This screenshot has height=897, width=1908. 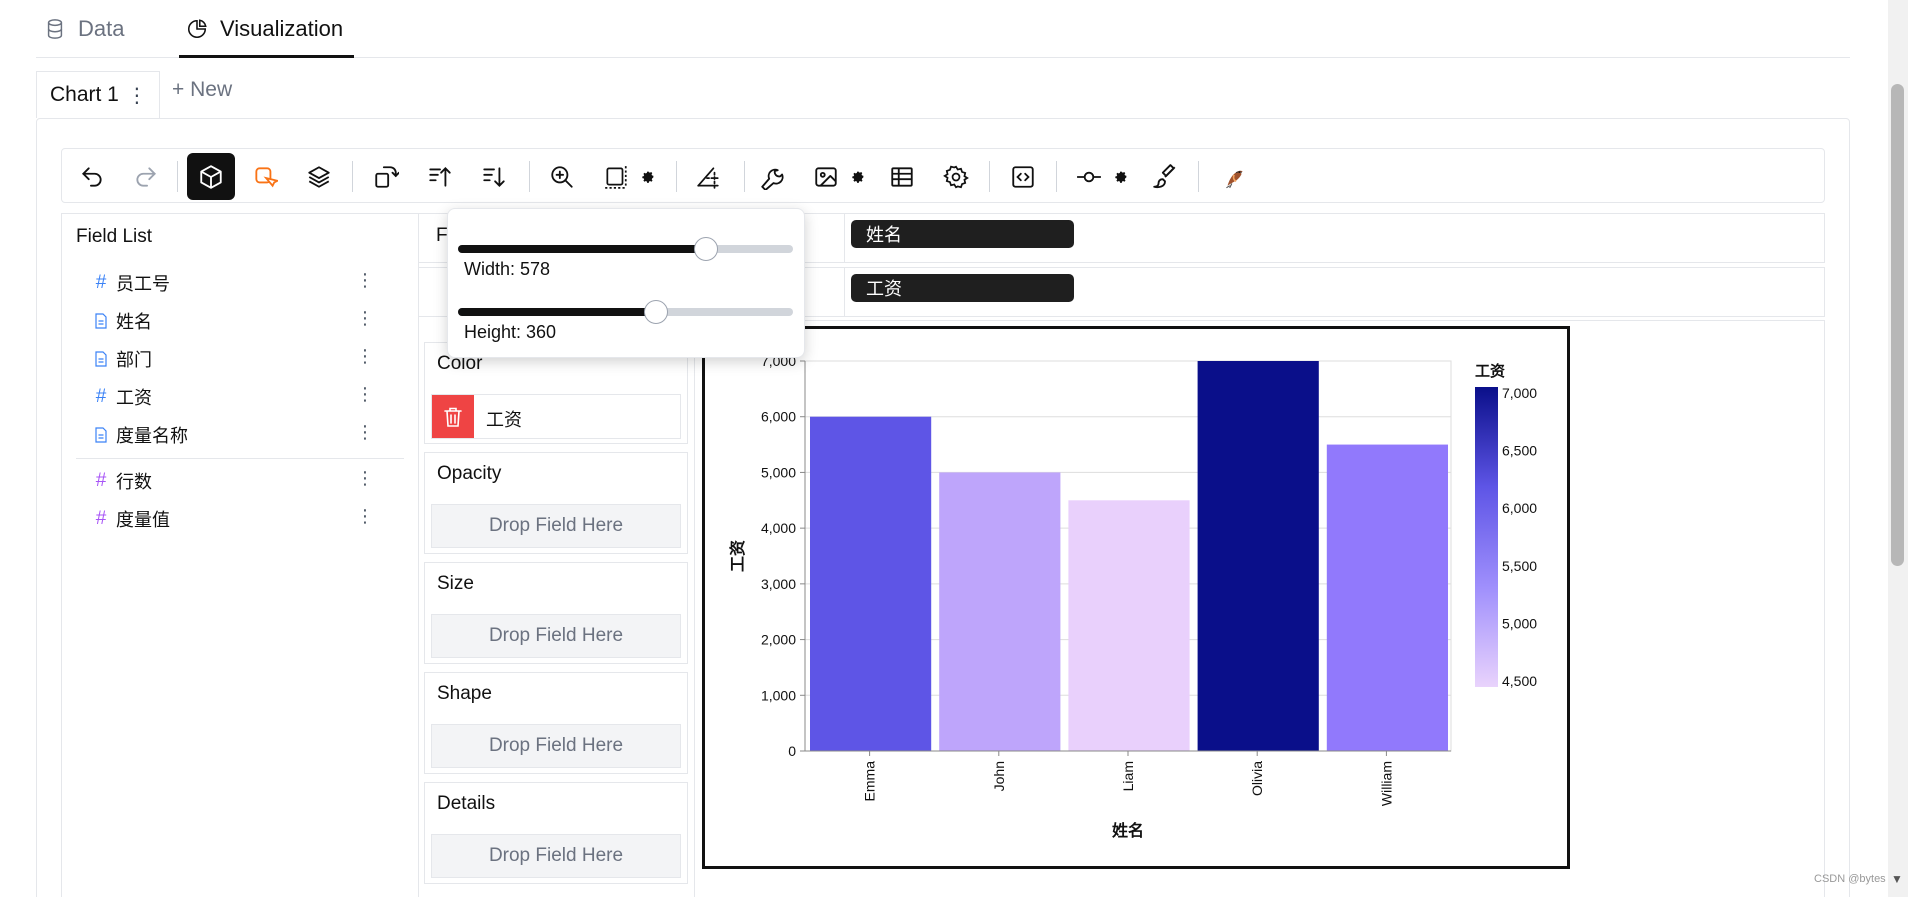 What do you see at coordinates (98, 94) in the screenshot?
I see `chart-tab-1: Chart 1 ⋮` at bounding box center [98, 94].